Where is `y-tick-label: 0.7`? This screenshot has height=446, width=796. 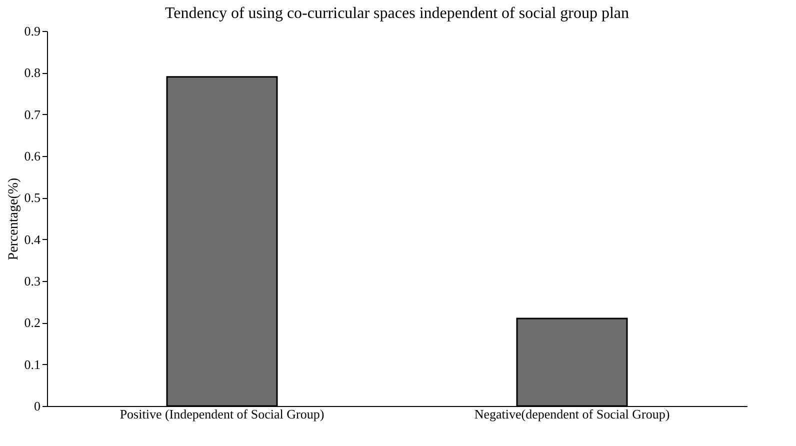
y-tick-label: 0.7 is located at coordinates (32, 114).